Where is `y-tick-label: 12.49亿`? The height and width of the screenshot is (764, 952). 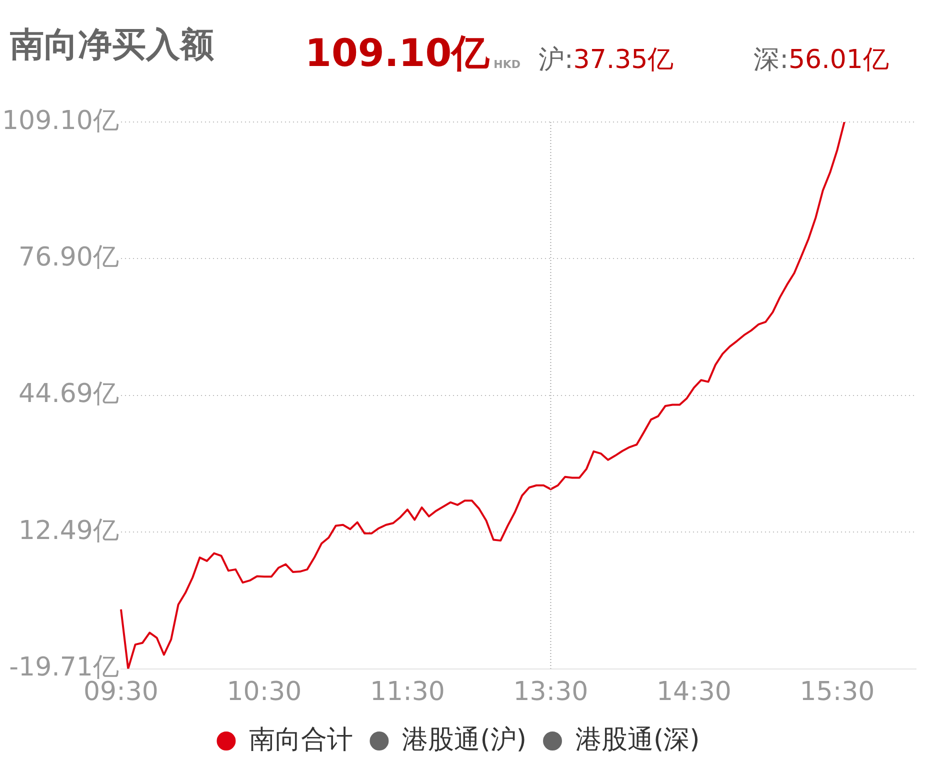 y-tick-label: 12.49亿 is located at coordinates (68, 531).